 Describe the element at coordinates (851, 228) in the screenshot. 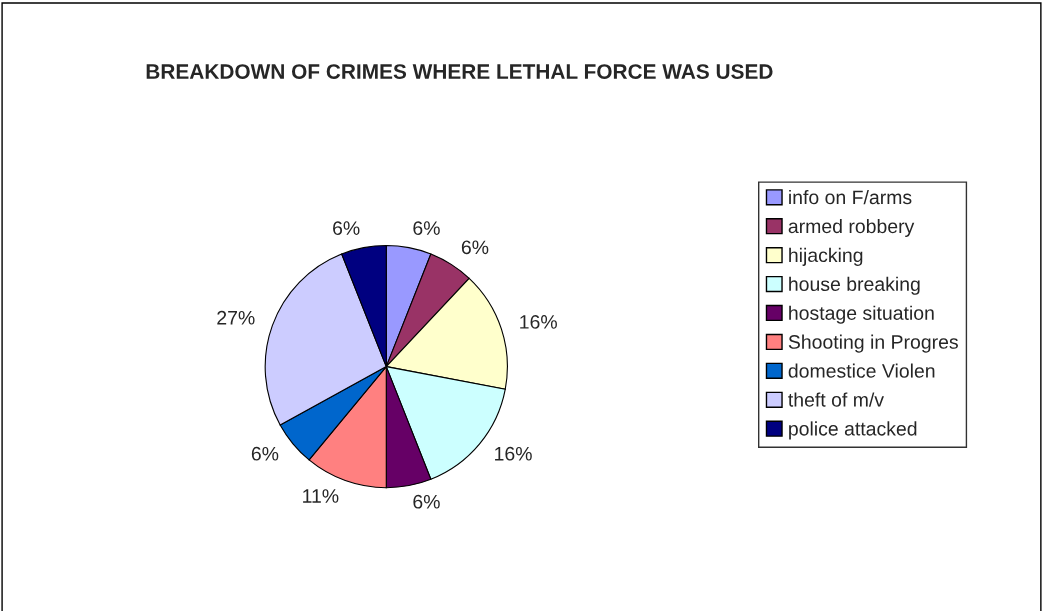

I see `legend-label: armed robbery` at that location.